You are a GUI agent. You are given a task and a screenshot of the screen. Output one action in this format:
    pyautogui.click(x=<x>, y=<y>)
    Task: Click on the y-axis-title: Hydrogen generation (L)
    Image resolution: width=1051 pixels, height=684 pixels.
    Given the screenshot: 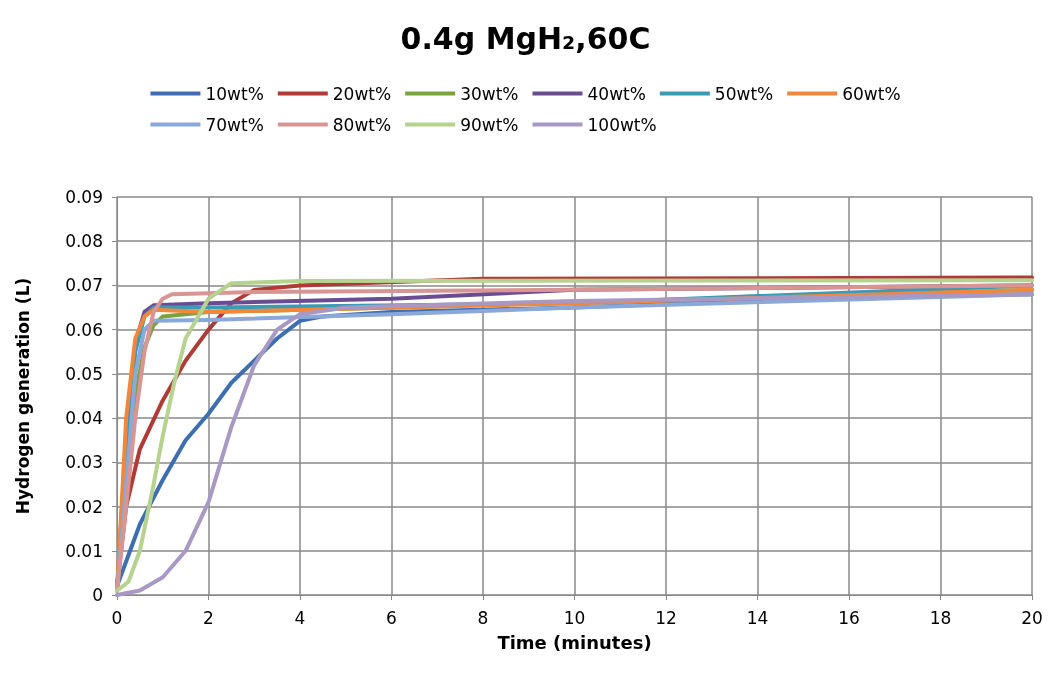 What is the action you would take?
    pyautogui.click(x=22, y=396)
    